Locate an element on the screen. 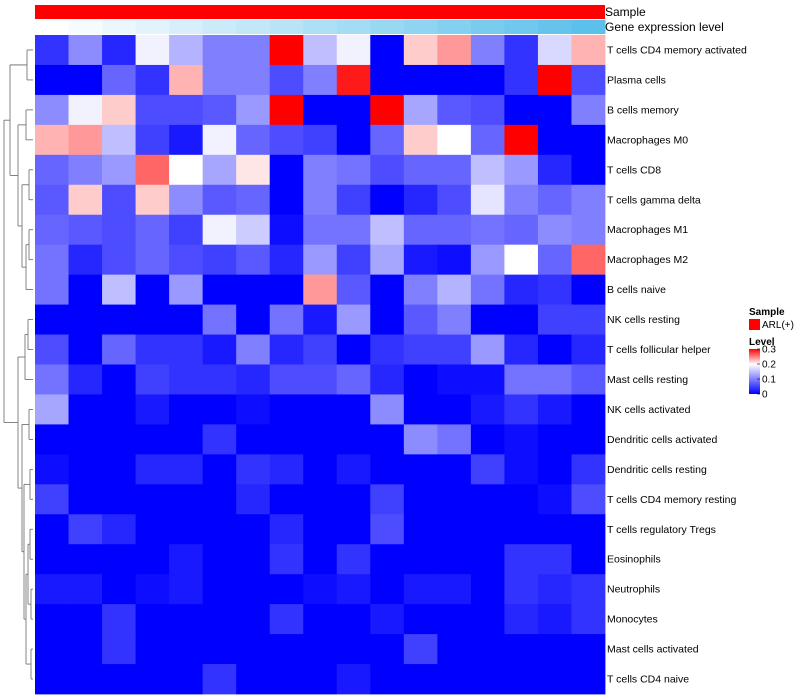  annotation-title-sample: Sample is located at coordinates (625, 12).